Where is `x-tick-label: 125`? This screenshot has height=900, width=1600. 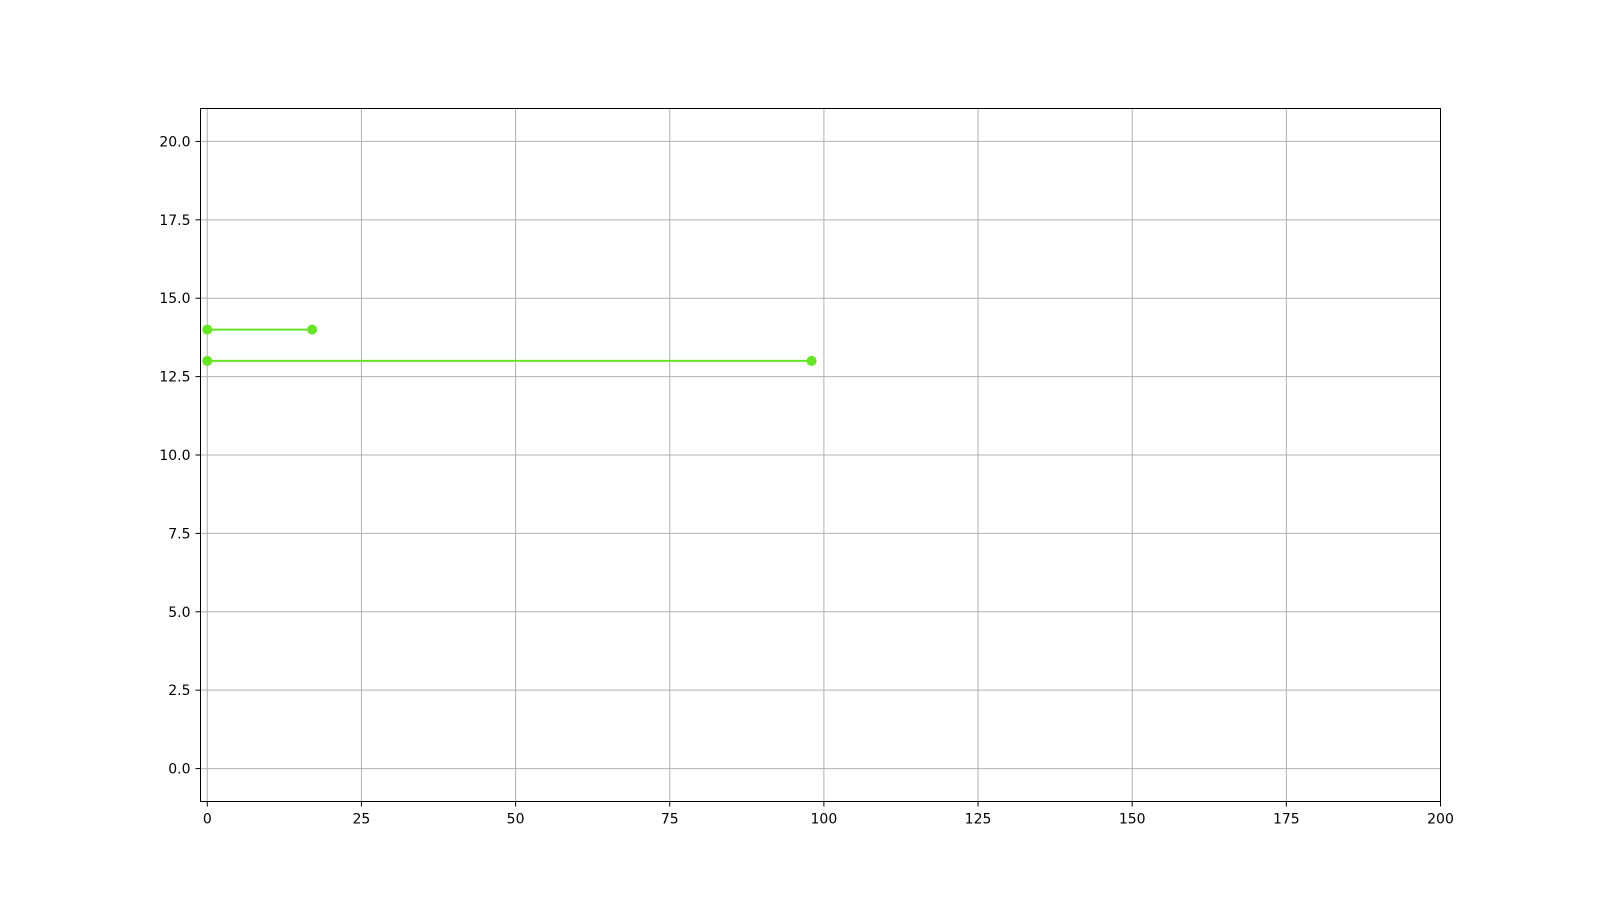
x-tick-label: 125 is located at coordinates (978, 820).